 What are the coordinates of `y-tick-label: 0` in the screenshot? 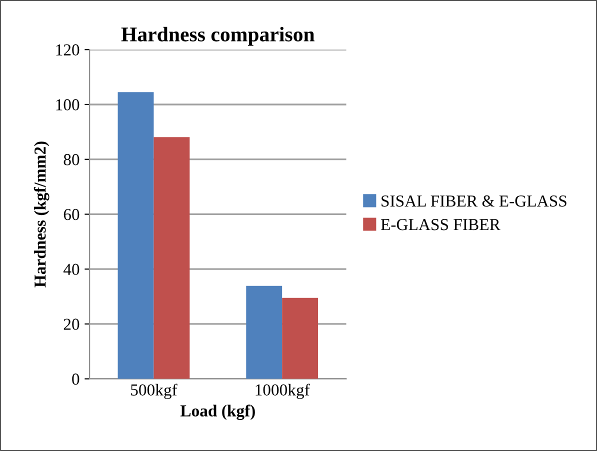 It's located at (76, 379).